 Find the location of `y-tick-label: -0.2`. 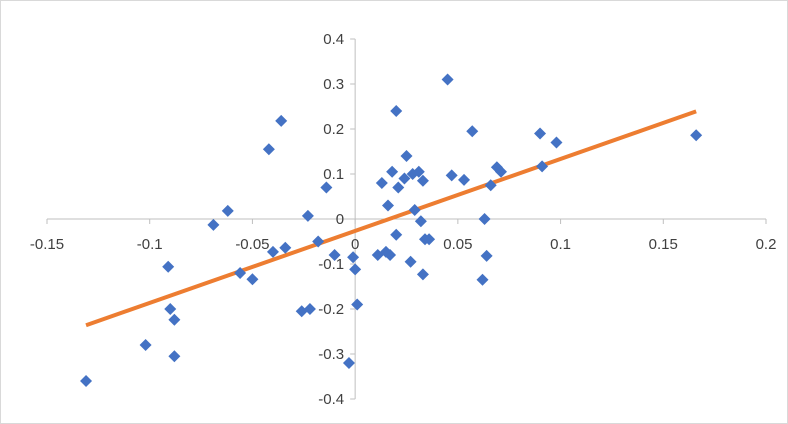

y-tick-label: -0.2 is located at coordinates (331, 309).